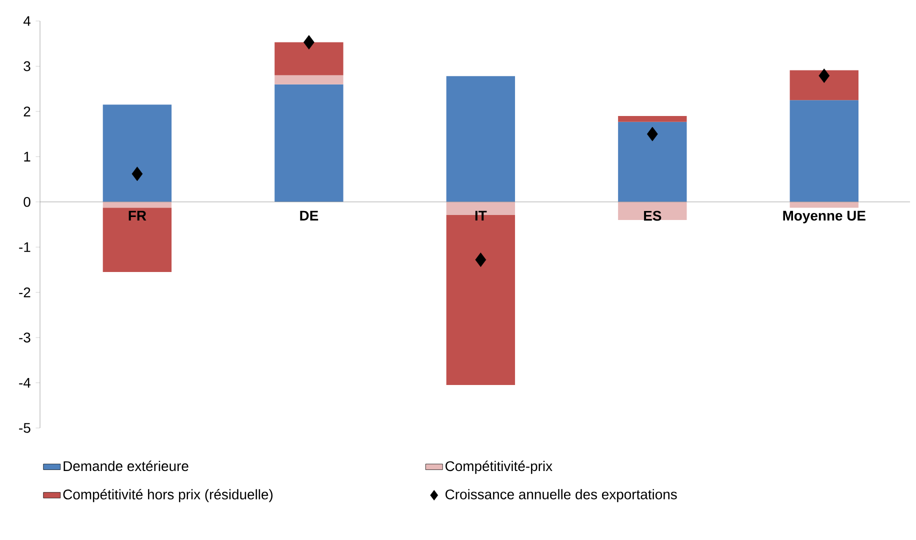 This screenshot has width=916, height=540. What do you see at coordinates (561, 495) in the screenshot?
I see `legend-label: Croissance annuelle des exportations` at bounding box center [561, 495].